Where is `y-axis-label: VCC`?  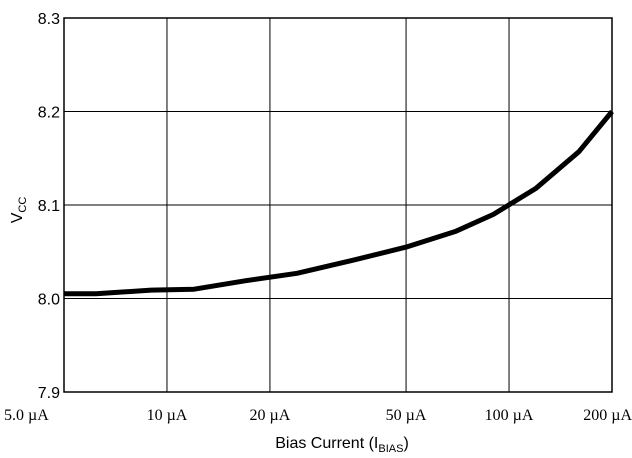 y-axis-label: VCC is located at coordinates (19, 210).